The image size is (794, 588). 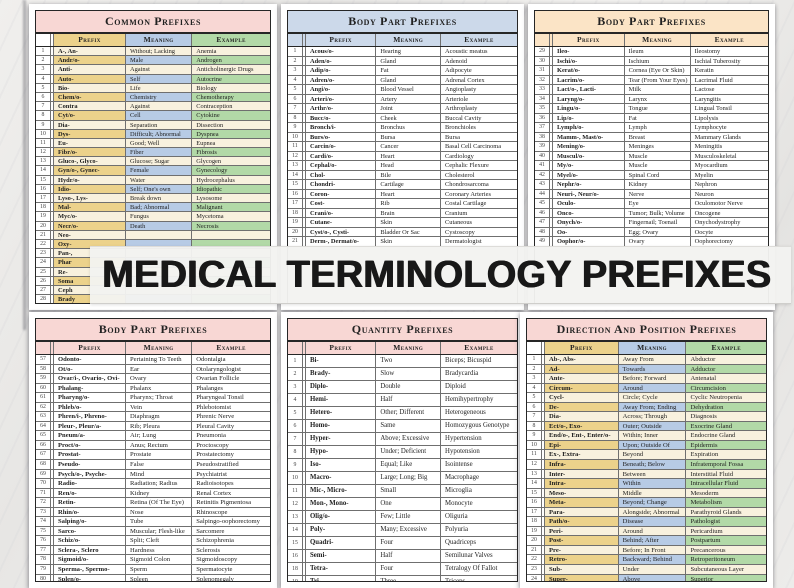 What do you see at coordinates (651, 40) in the screenshot?
I see `table-header: Prefix Meaning Example` at bounding box center [651, 40].